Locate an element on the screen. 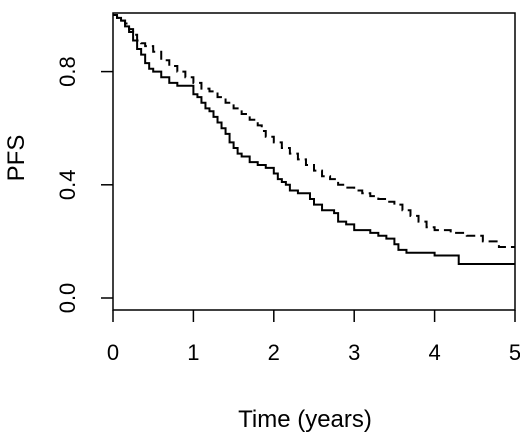 The height and width of the screenshot is (437, 520). y-axis-title: PFS is located at coordinates (16, 158).